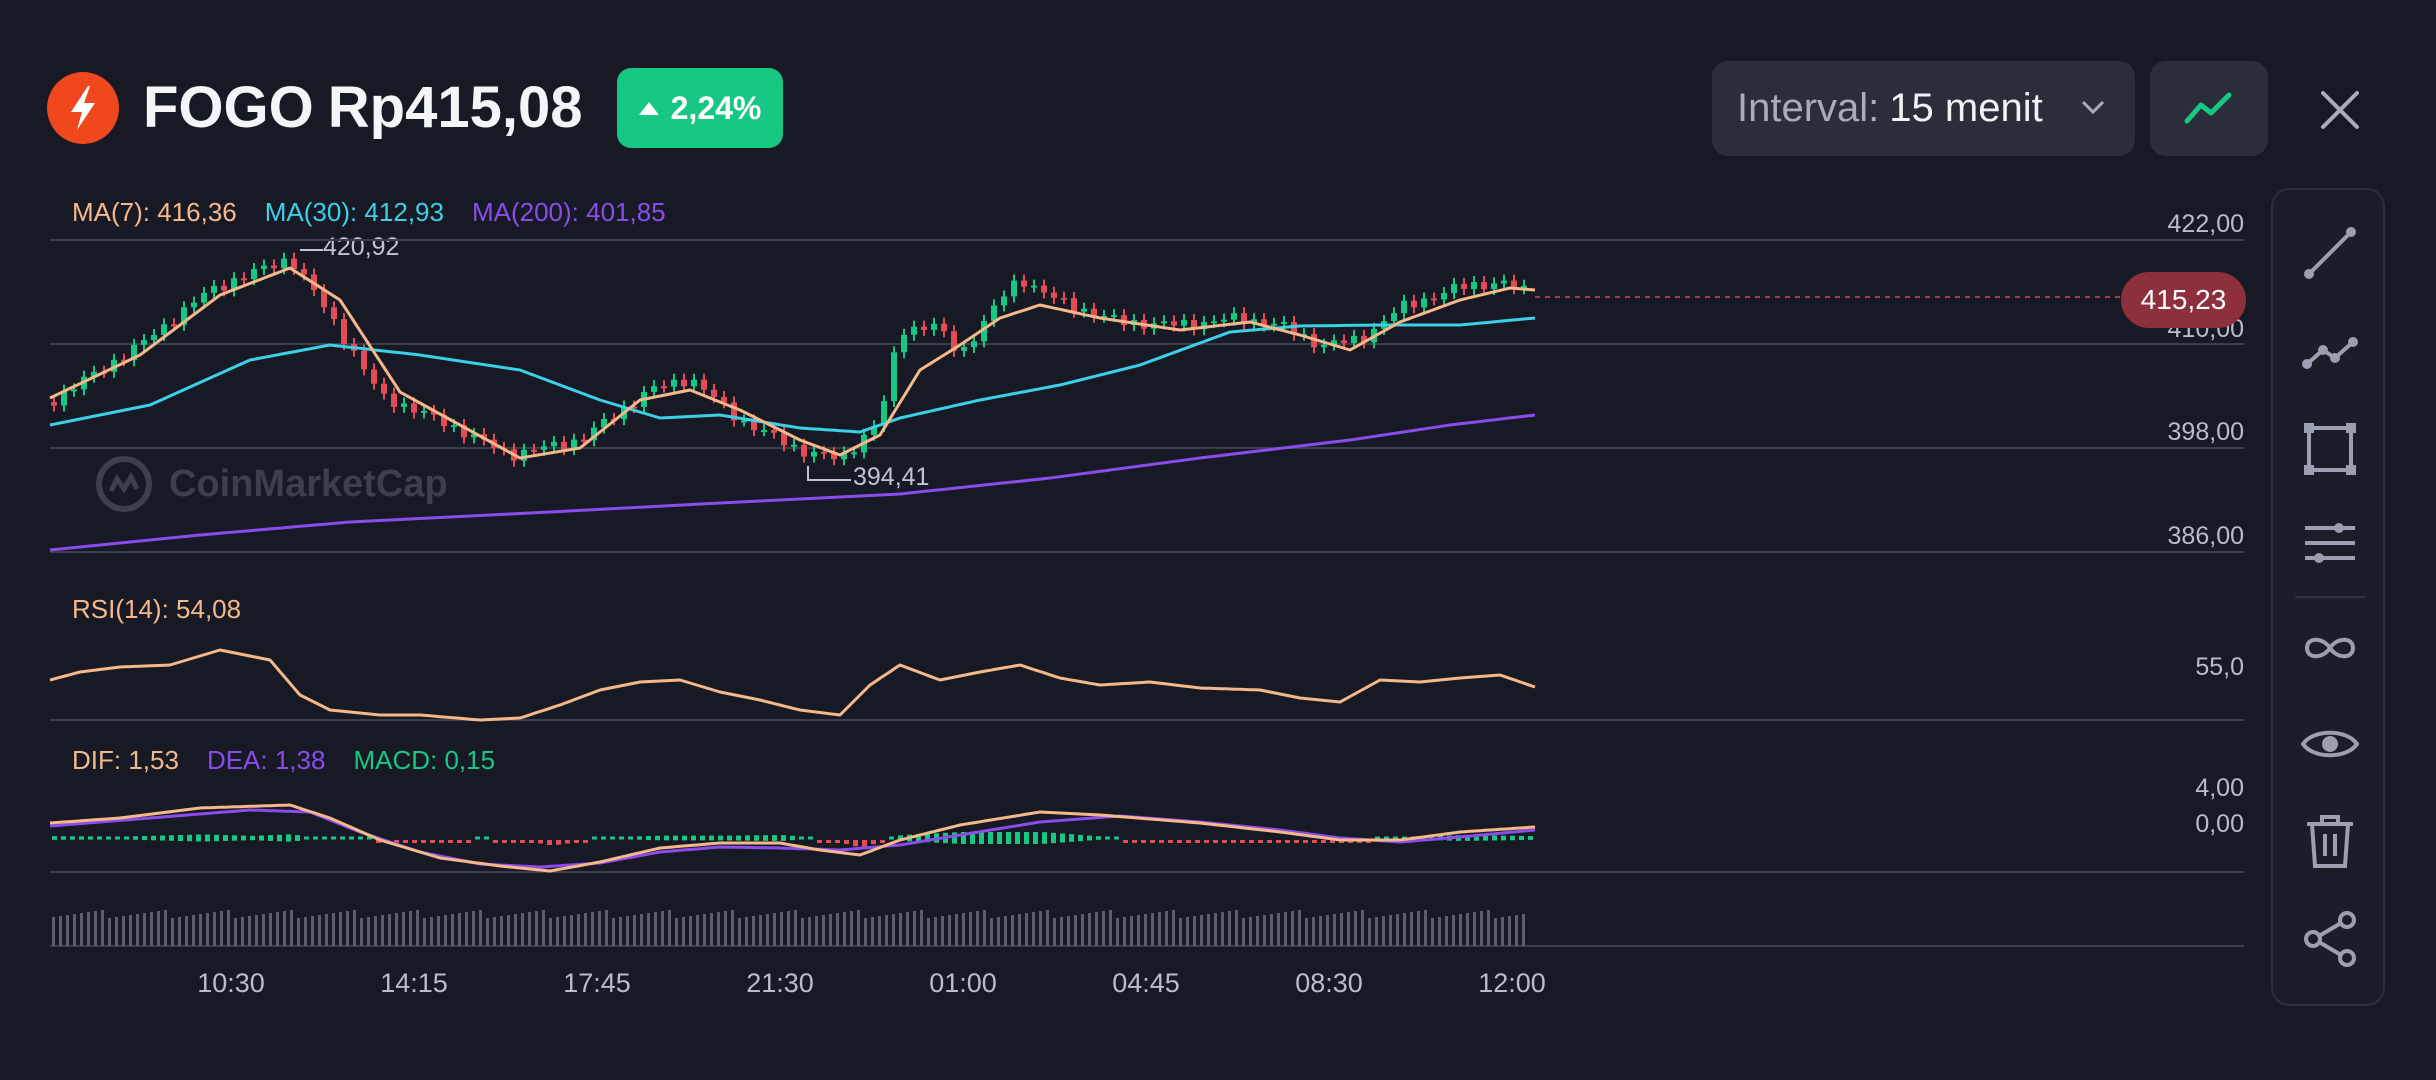 The width and height of the screenshot is (2436, 1080). I want to click on price-axis-label: 398,00, so click(2205, 432).